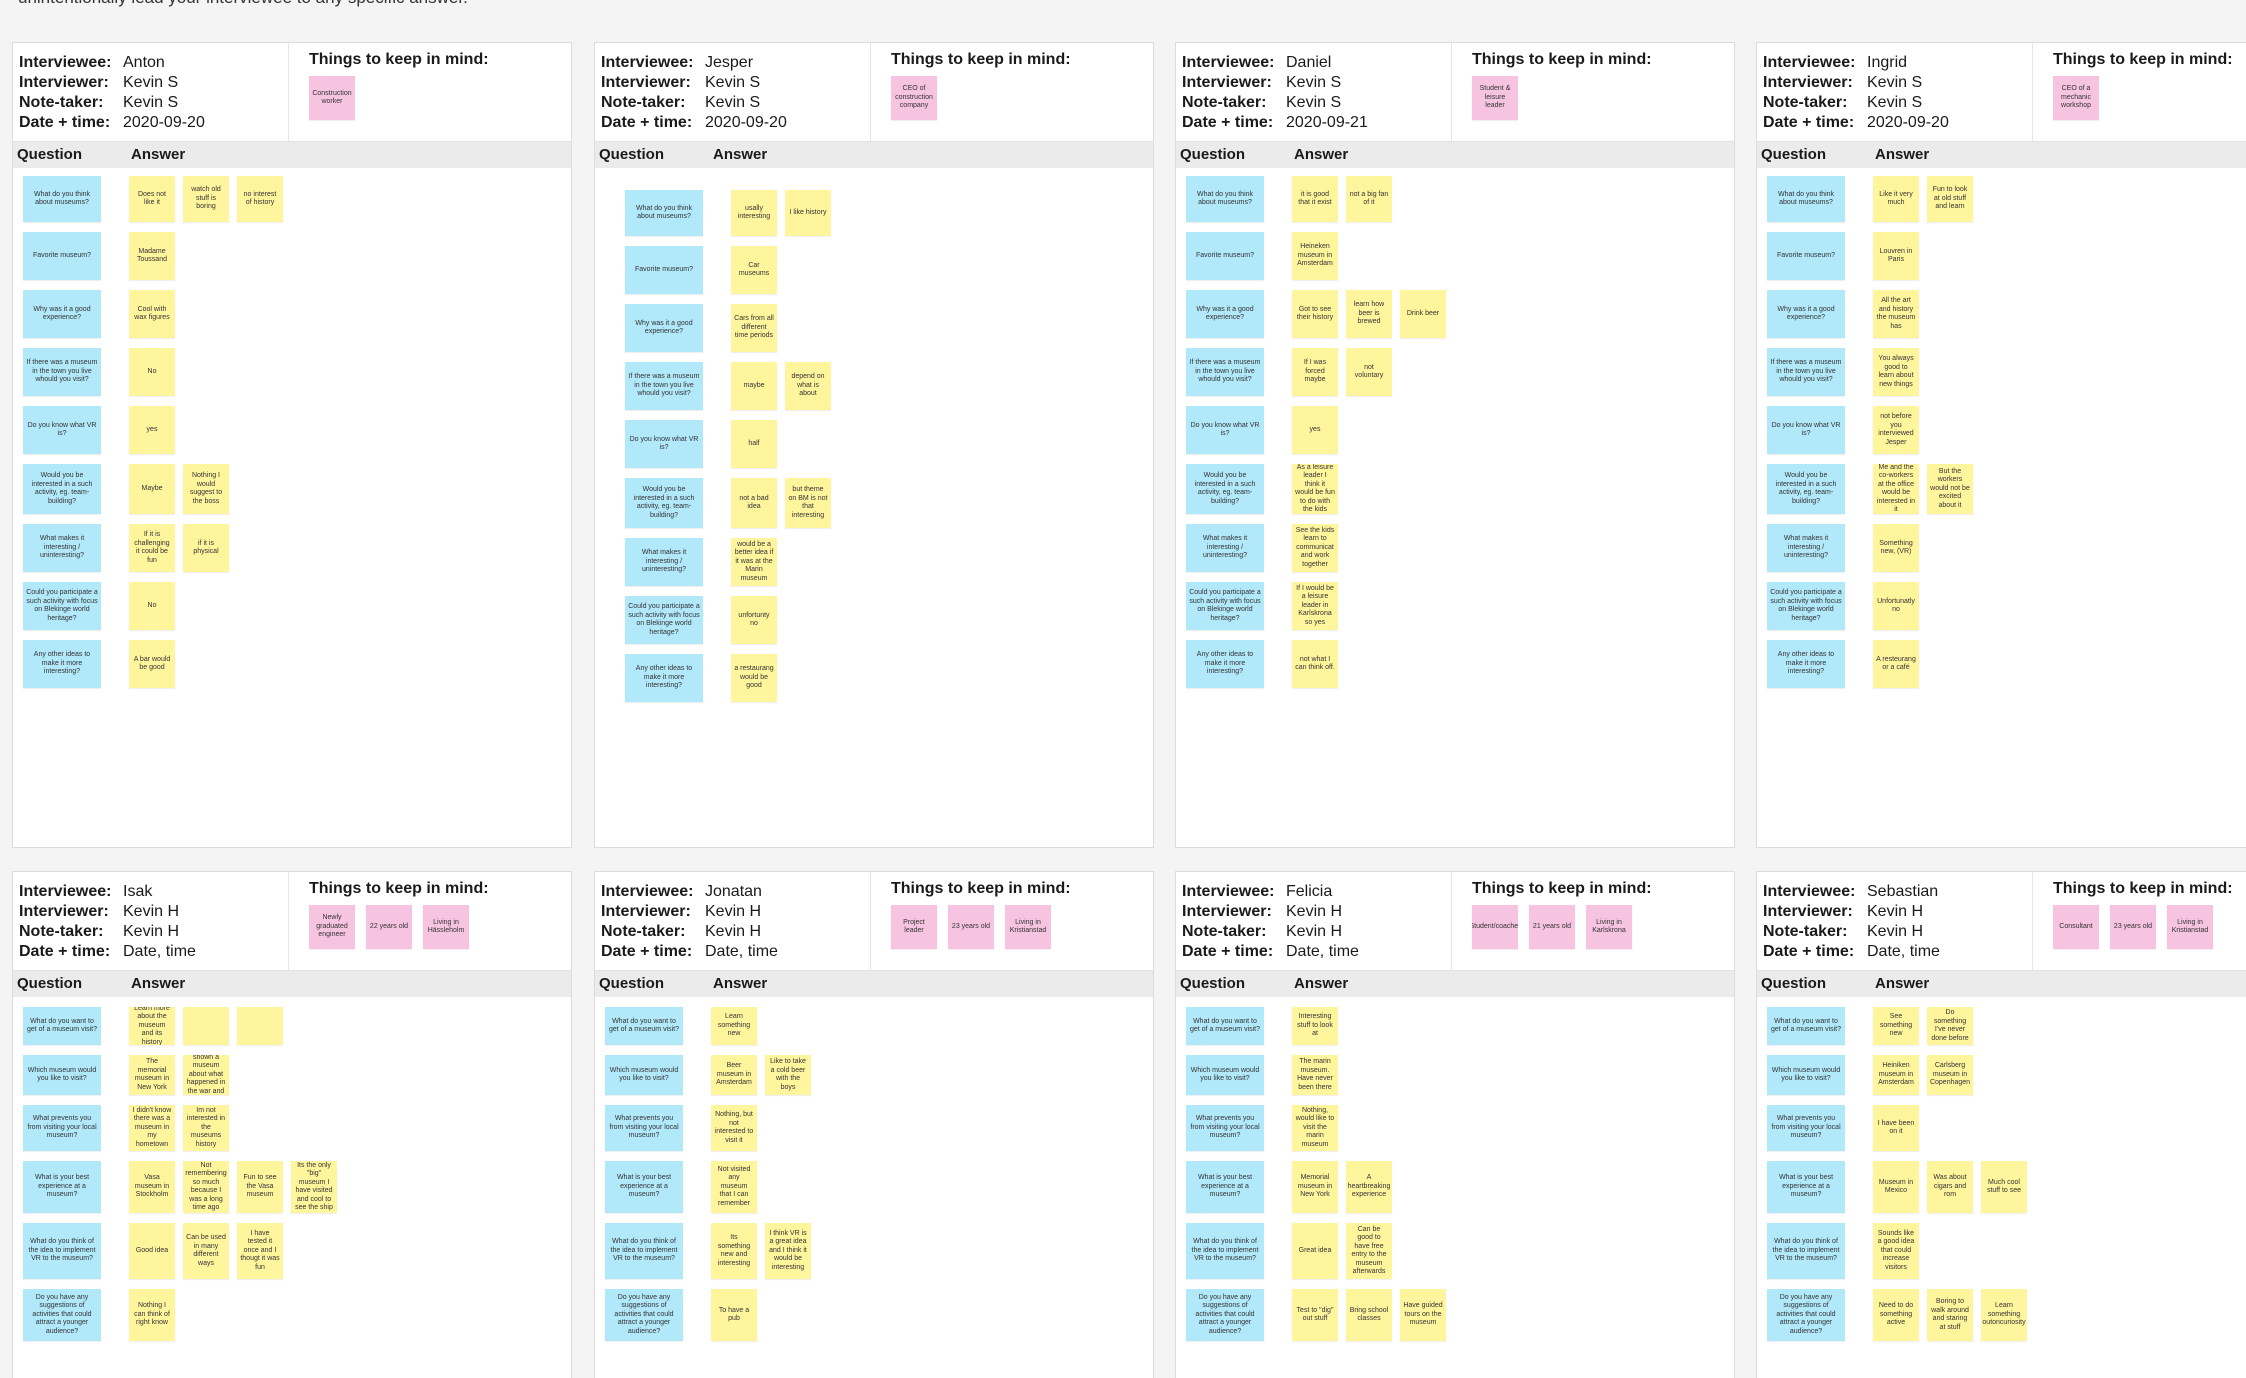 The image size is (2246, 1378). What do you see at coordinates (1908, 122) in the screenshot?
I see `date-time-value: 2020-09-20` at bounding box center [1908, 122].